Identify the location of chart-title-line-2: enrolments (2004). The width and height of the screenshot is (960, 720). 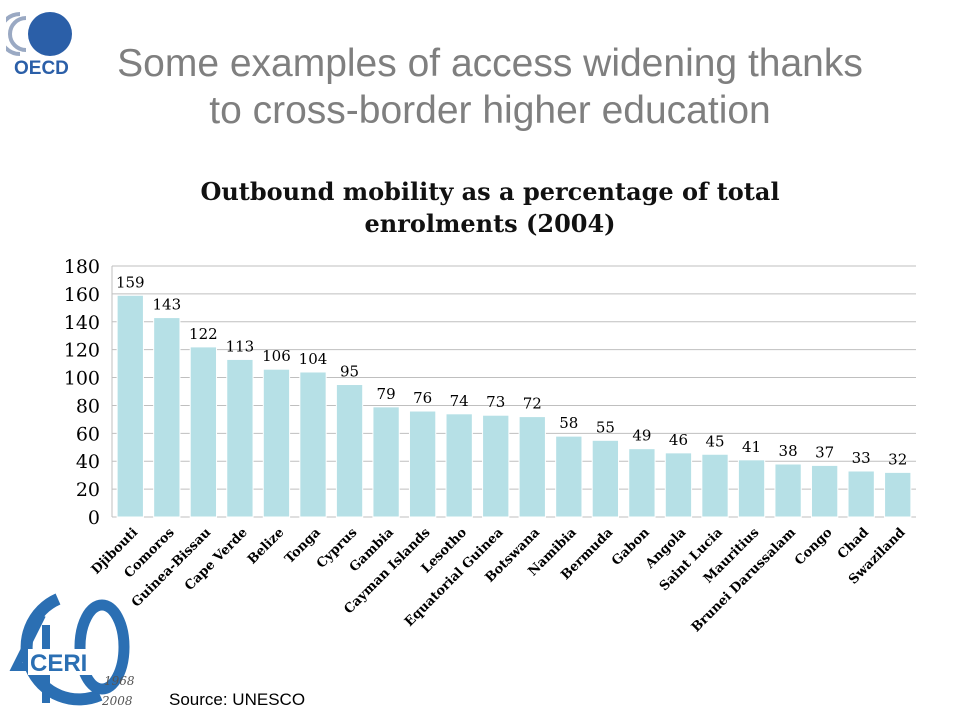
(490, 223).